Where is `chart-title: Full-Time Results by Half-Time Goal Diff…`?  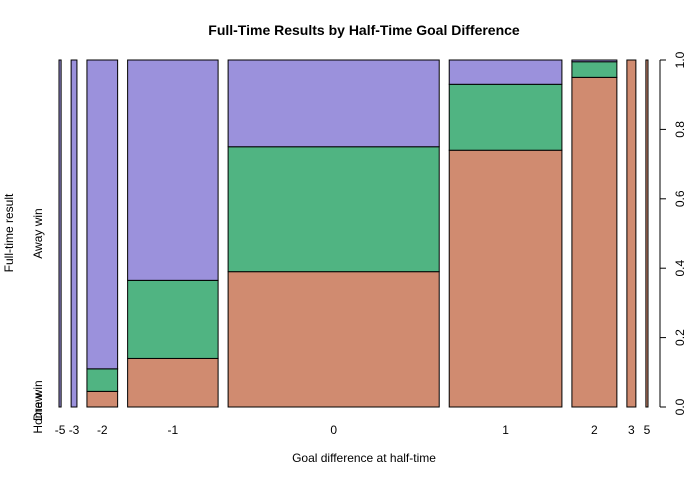 chart-title: Full-Time Results by Half-Time Goal Diff… is located at coordinates (364, 30).